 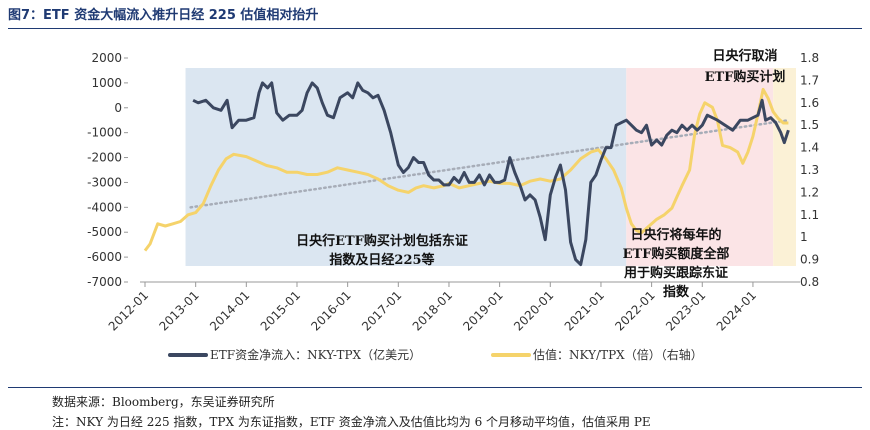 I want to click on annotation-ann1-line: 日央行ETF购买计划包括东证, so click(x=382, y=241).